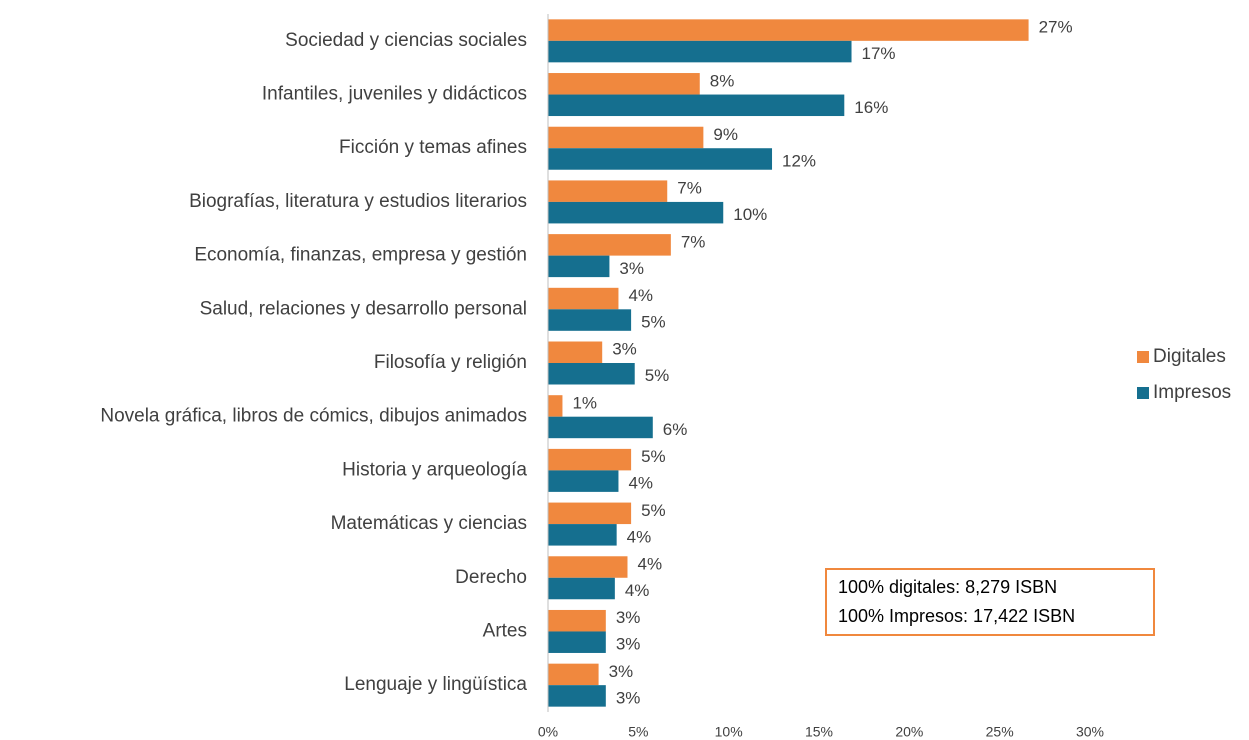 The width and height of the screenshot is (1249, 740). I want to click on y-tick-label: Matemáticas y ciencias, so click(429, 523).